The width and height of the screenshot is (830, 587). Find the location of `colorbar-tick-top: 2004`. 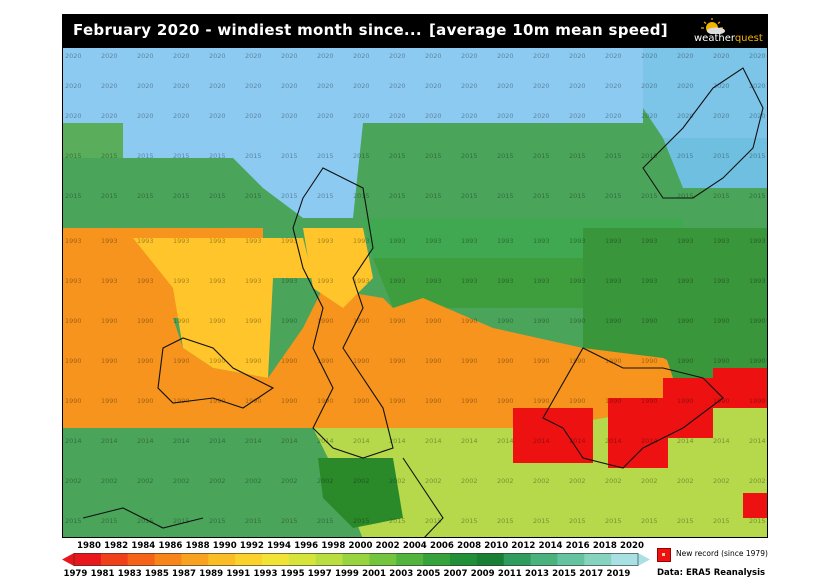

colorbar-tick-top: 2004 is located at coordinates (414, 546).